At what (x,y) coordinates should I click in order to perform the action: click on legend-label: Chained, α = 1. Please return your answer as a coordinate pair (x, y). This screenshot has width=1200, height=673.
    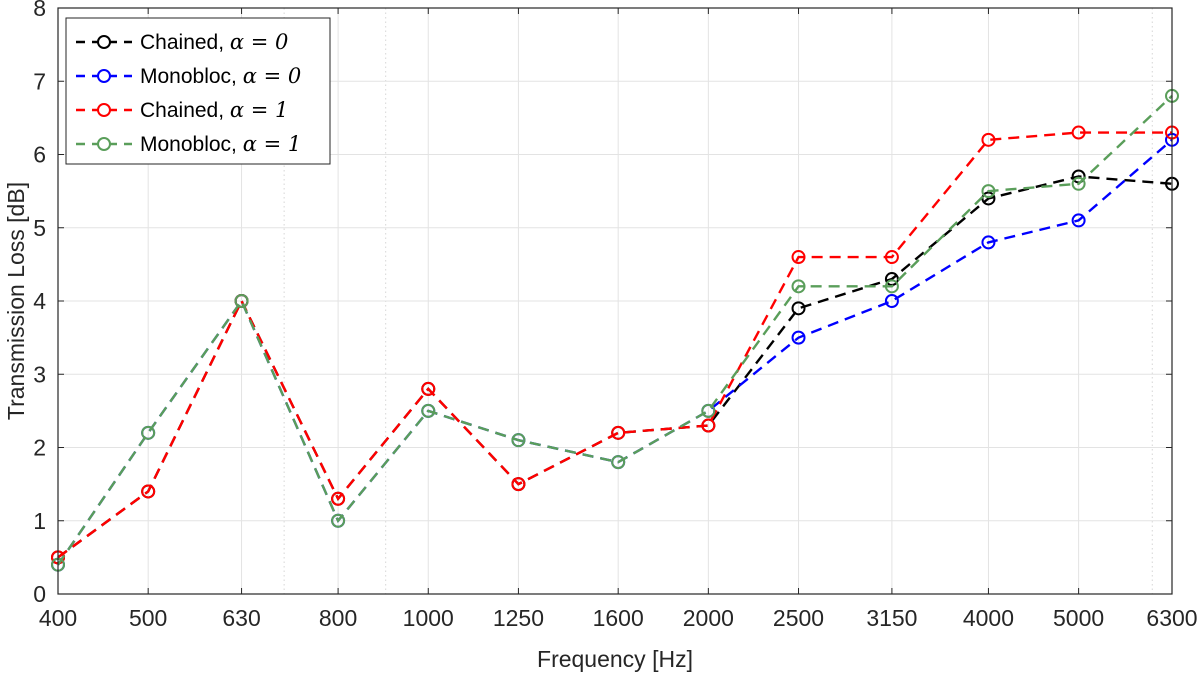
    Looking at the image, I should click on (214, 110).